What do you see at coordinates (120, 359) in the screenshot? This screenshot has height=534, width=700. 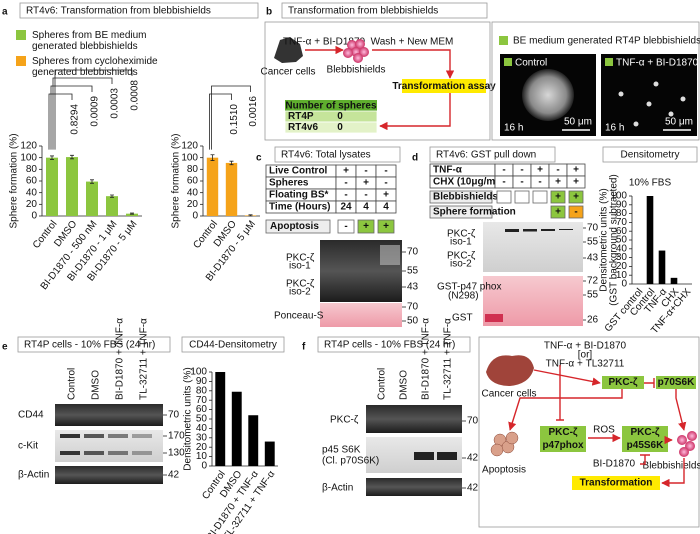 I see `lane-label: BI-D1870 + TNF-α` at bounding box center [120, 359].